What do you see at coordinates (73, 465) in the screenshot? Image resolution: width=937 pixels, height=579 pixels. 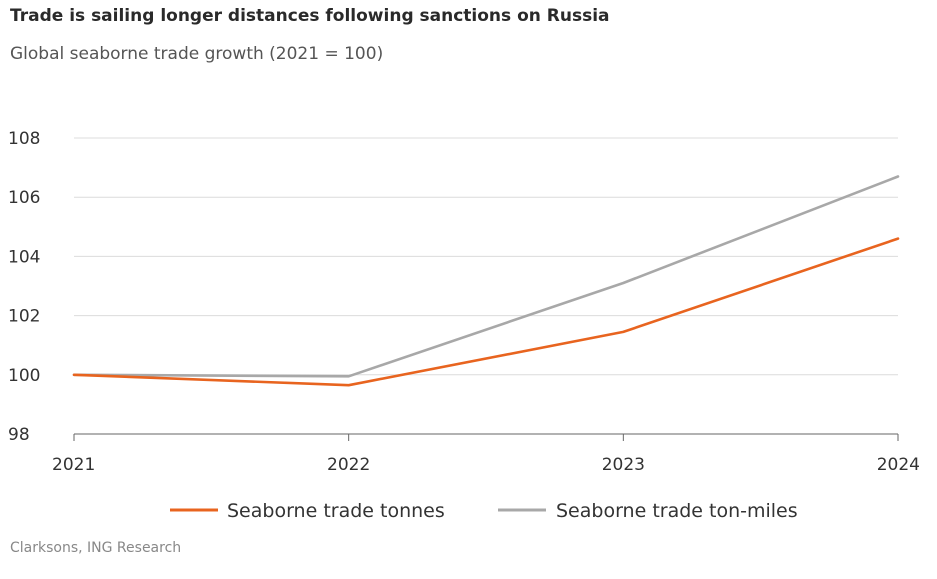 I see `x-tick-label: 2021` at bounding box center [73, 465].